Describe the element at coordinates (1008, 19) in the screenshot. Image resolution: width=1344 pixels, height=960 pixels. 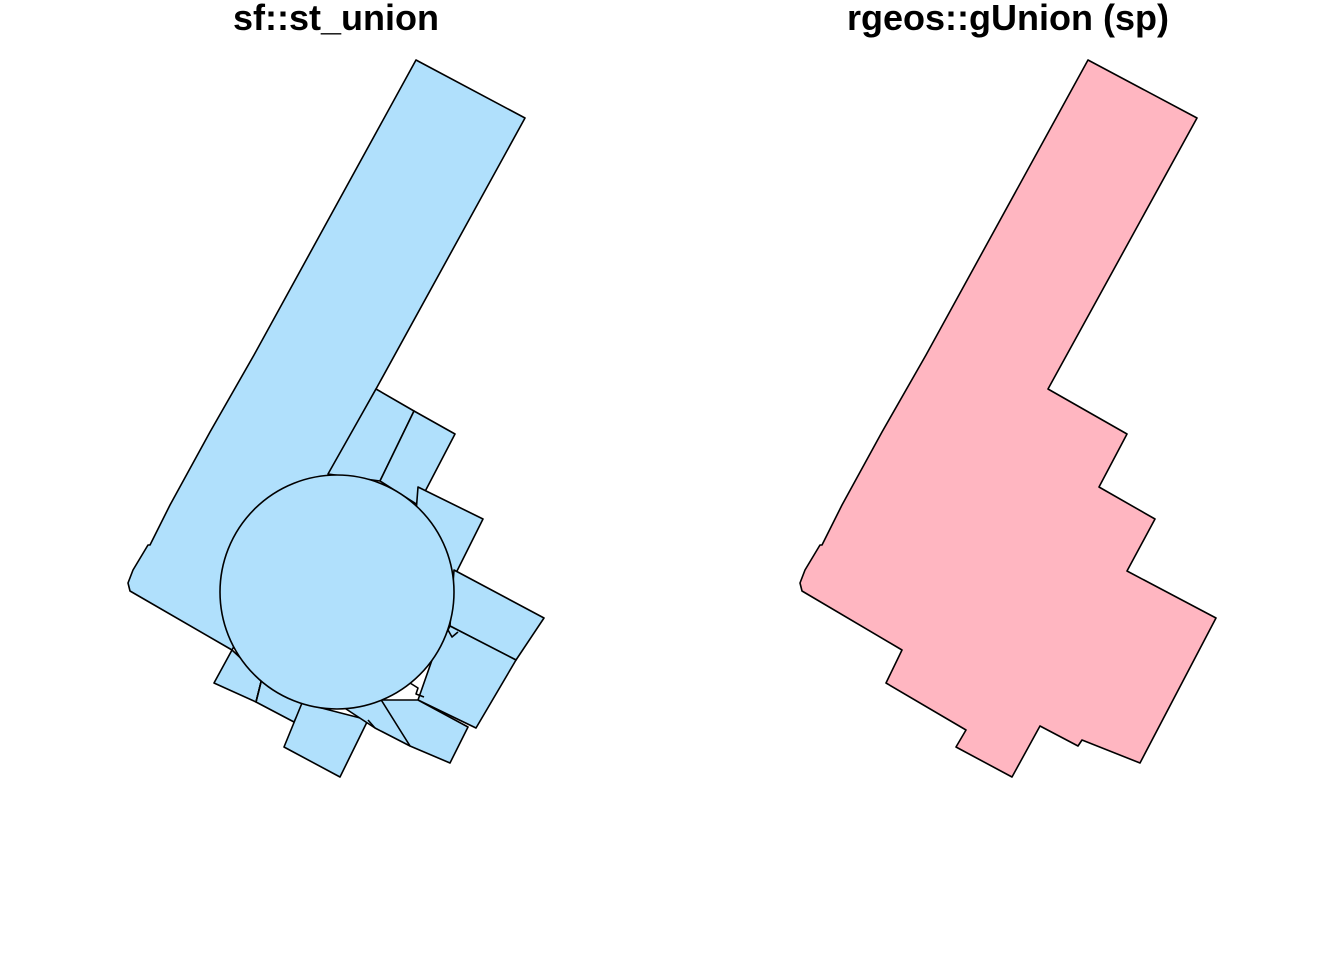
I see `panel-title-rgeos-gunion: rgeos::gUnion (sp)` at that location.